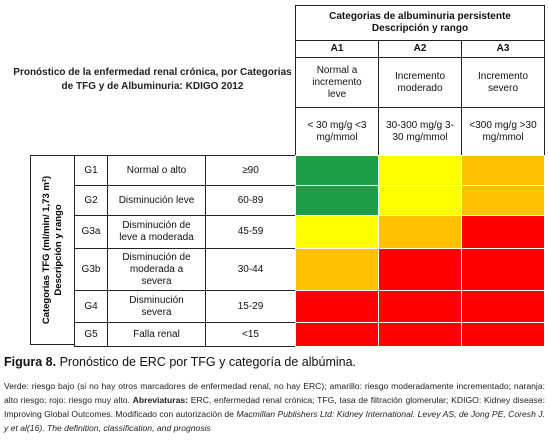 This screenshot has height=448, width=549. Describe the element at coordinates (337, 49) in the screenshot. I see `column-code: A1` at that location.